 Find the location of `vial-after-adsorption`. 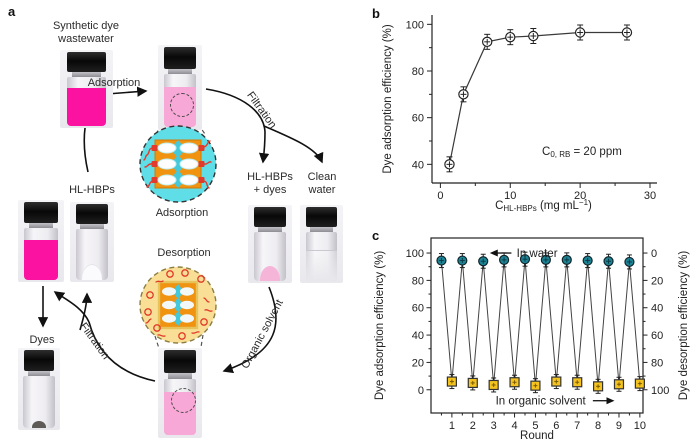

vial-after-adsorption is located at coordinates (180, 87).